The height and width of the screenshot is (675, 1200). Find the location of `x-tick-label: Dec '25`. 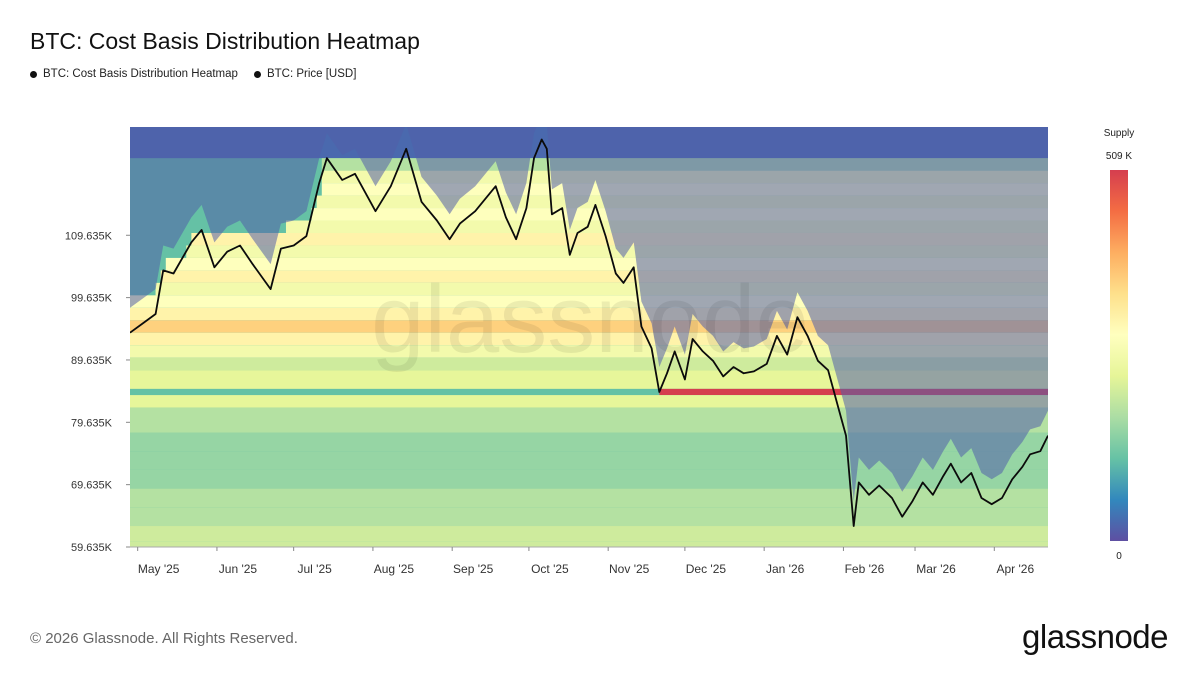

x-tick-label: Dec '25 is located at coordinates (706, 569).